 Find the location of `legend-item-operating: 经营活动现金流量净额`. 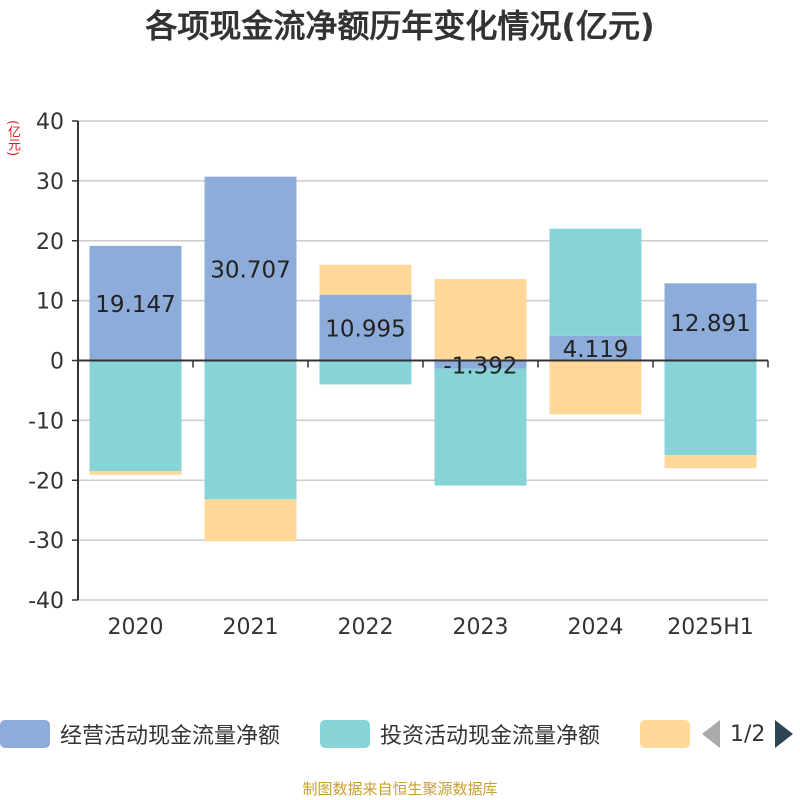

legend-item-operating: 经营活动现金流量净额 is located at coordinates (140, 734).